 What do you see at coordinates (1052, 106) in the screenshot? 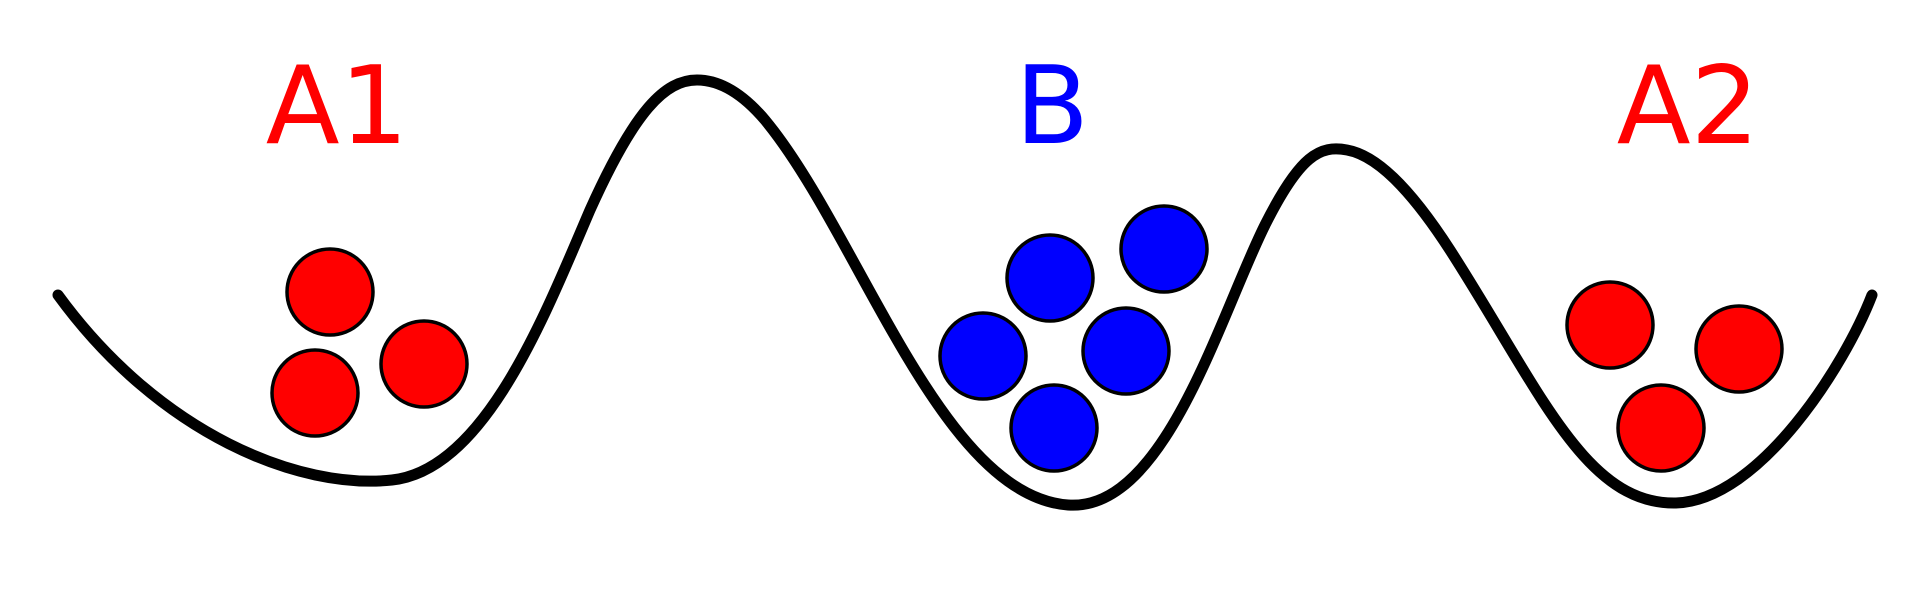
I see `well-label-b: B` at bounding box center [1052, 106].